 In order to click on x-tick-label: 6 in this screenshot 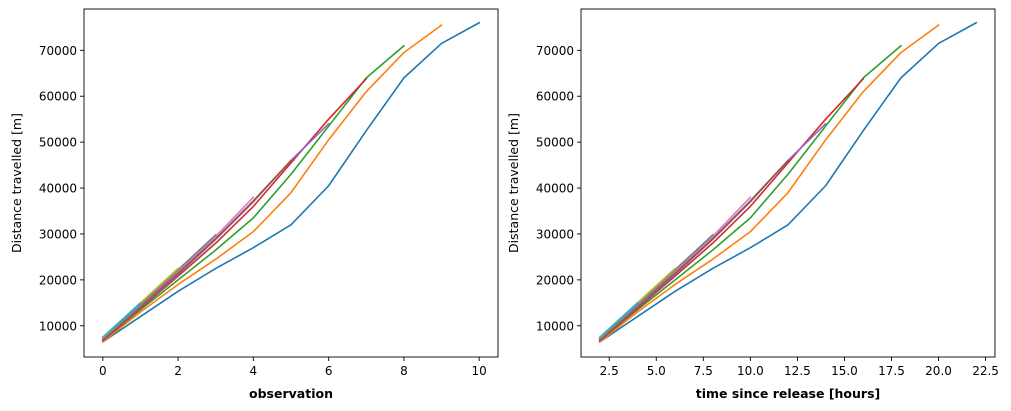, I will do `click(329, 371)`.